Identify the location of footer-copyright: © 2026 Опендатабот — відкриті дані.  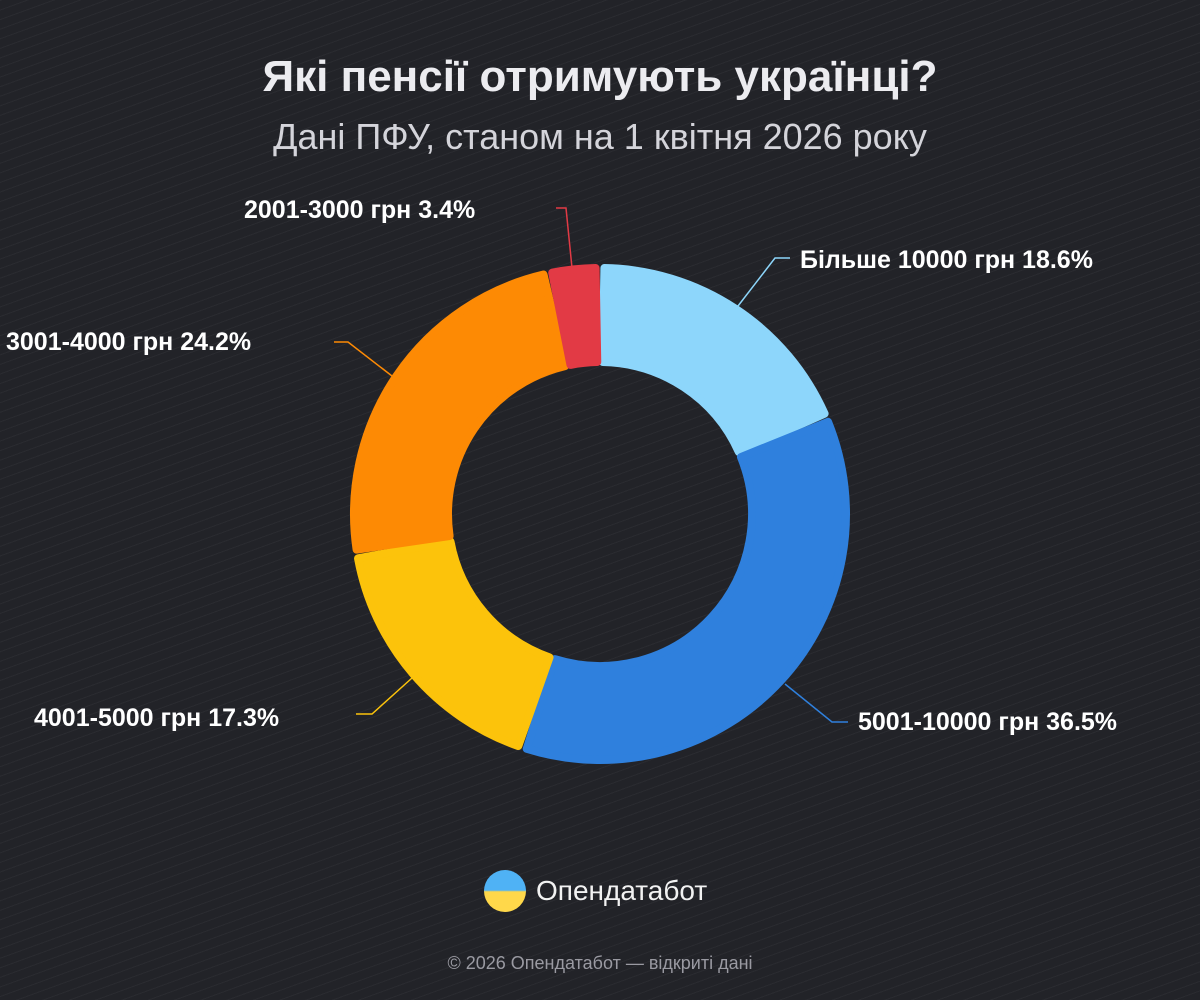
(600, 963).